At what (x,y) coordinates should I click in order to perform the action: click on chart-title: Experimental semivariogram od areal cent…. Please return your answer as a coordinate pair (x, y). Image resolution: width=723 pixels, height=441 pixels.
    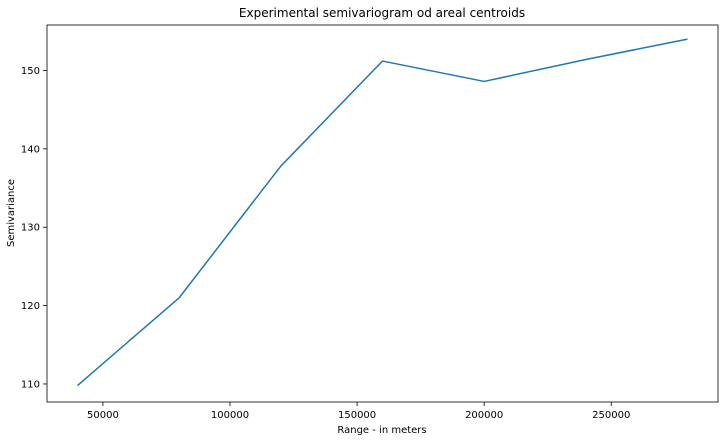
    Looking at the image, I should click on (382, 13).